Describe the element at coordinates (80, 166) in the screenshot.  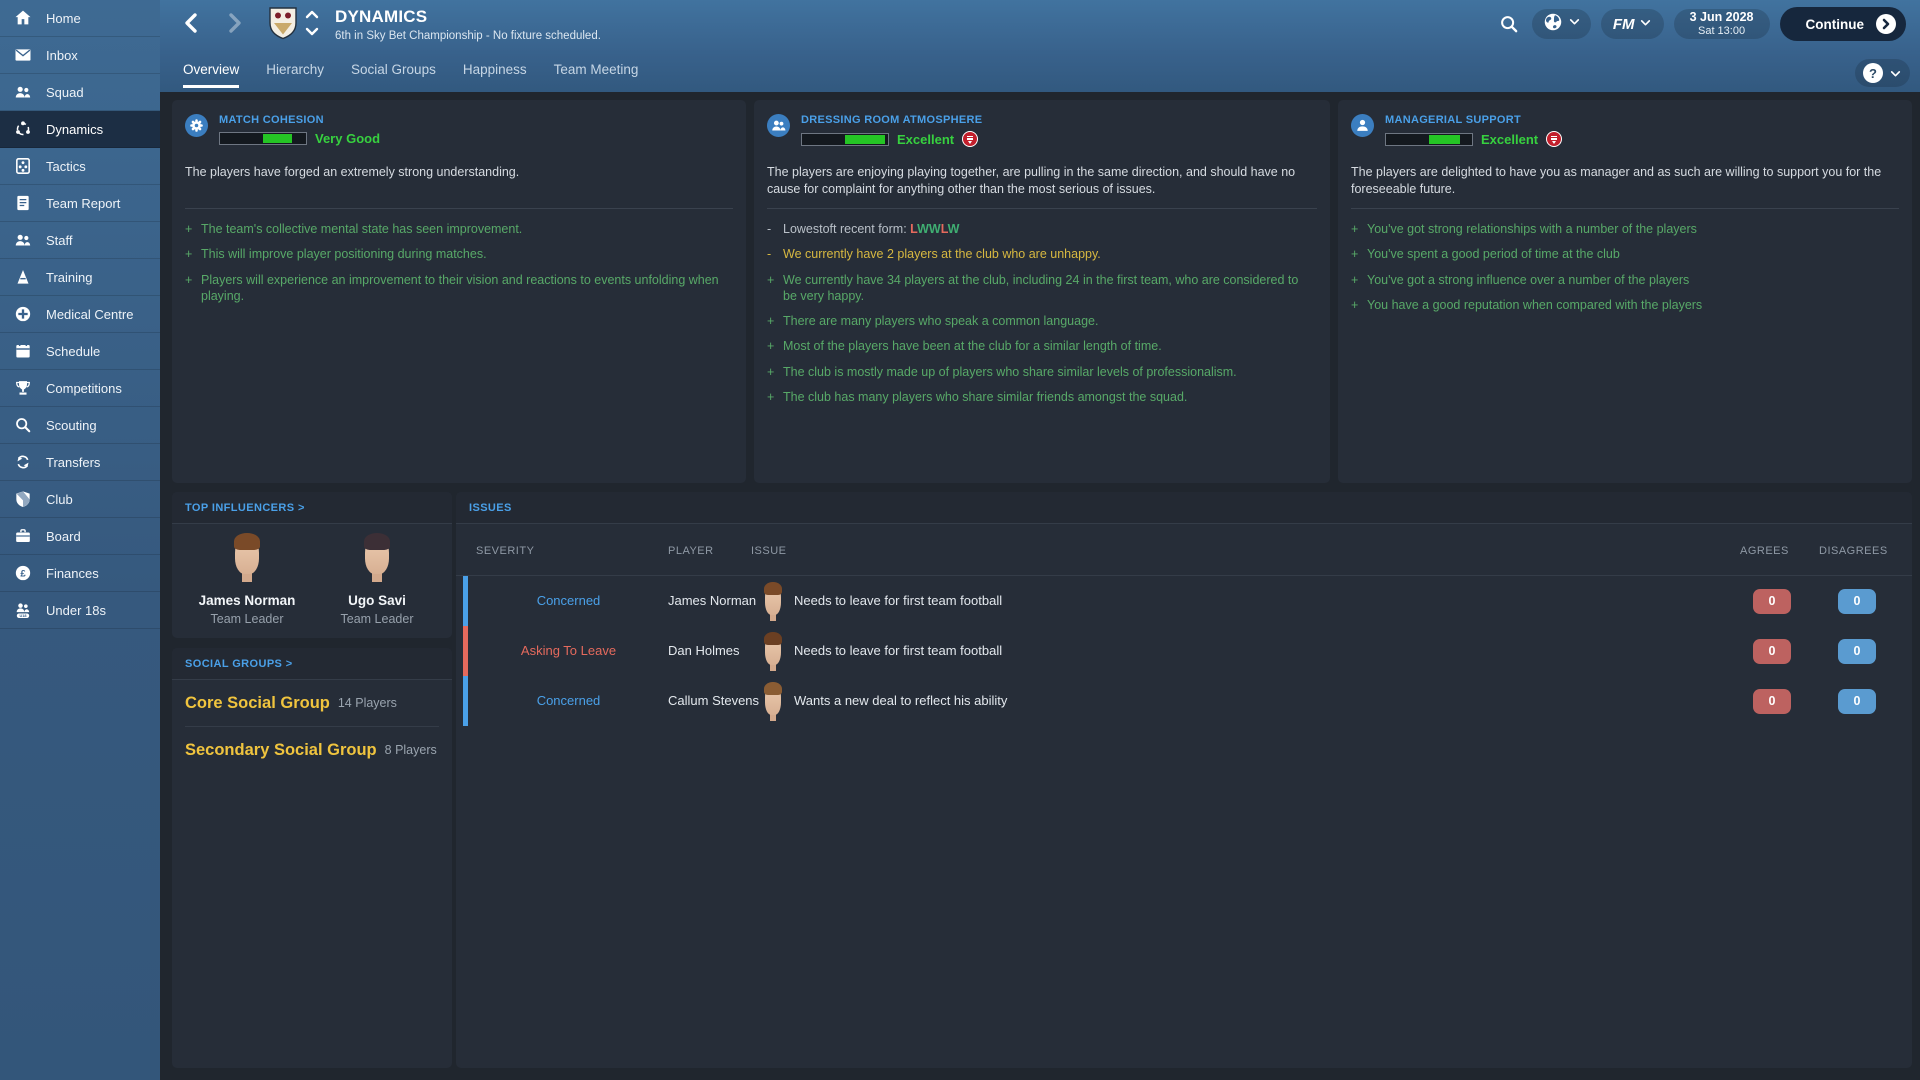
I see `sidebar-item-tactics: Tactics` at that location.